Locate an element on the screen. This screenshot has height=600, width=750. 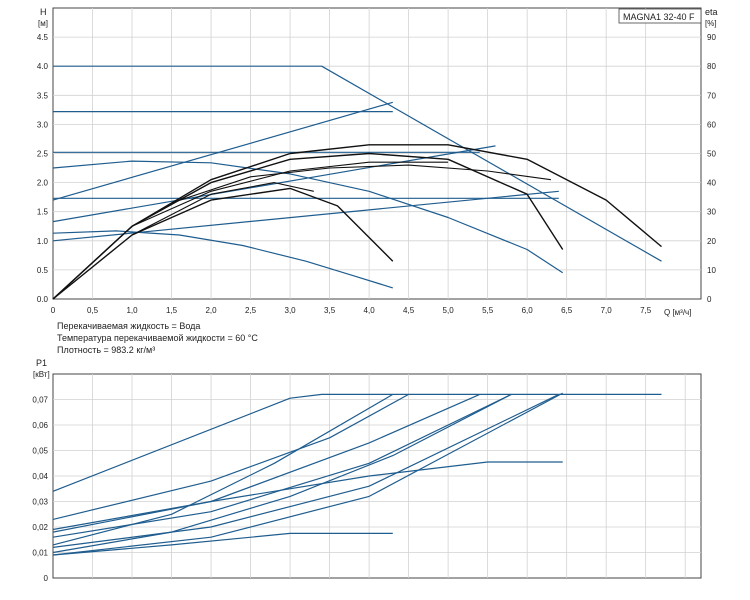
eta-tick-label: 80 is located at coordinates (711, 66).